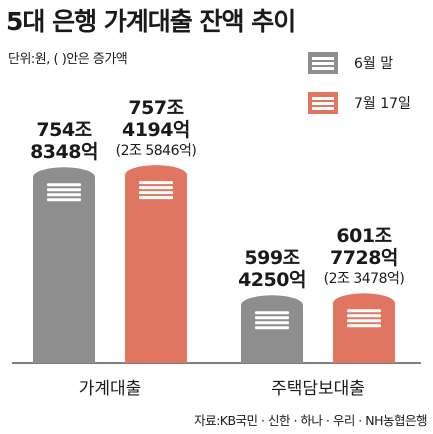 This screenshot has width=433, height=434. I want to click on legend-item-june: 6월 말, so click(350, 63).